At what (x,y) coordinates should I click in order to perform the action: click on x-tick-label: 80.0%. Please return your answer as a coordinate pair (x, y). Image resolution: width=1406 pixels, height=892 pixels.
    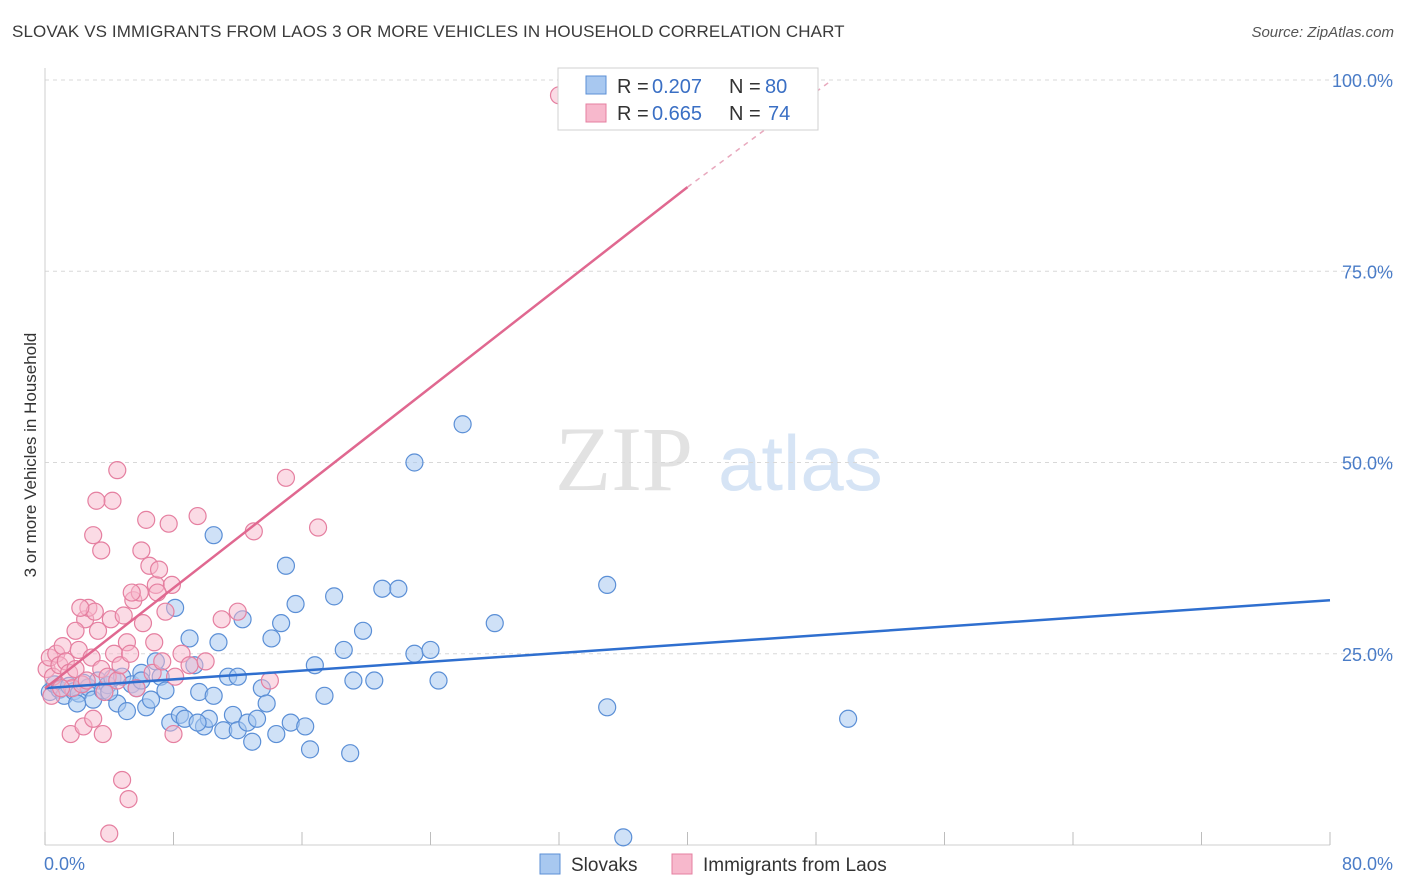
    Looking at the image, I should click on (1367, 864).